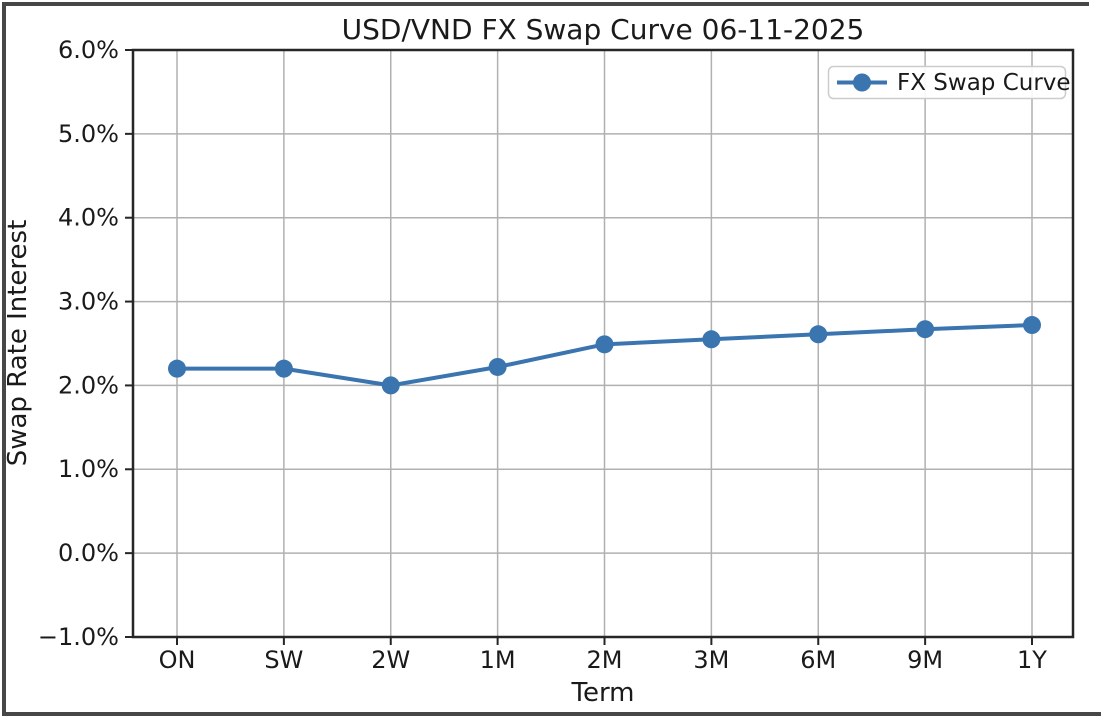 The width and height of the screenshot is (1104, 720). Describe the element at coordinates (88, 301) in the screenshot. I see `y-tick-label: 3.0%` at that location.